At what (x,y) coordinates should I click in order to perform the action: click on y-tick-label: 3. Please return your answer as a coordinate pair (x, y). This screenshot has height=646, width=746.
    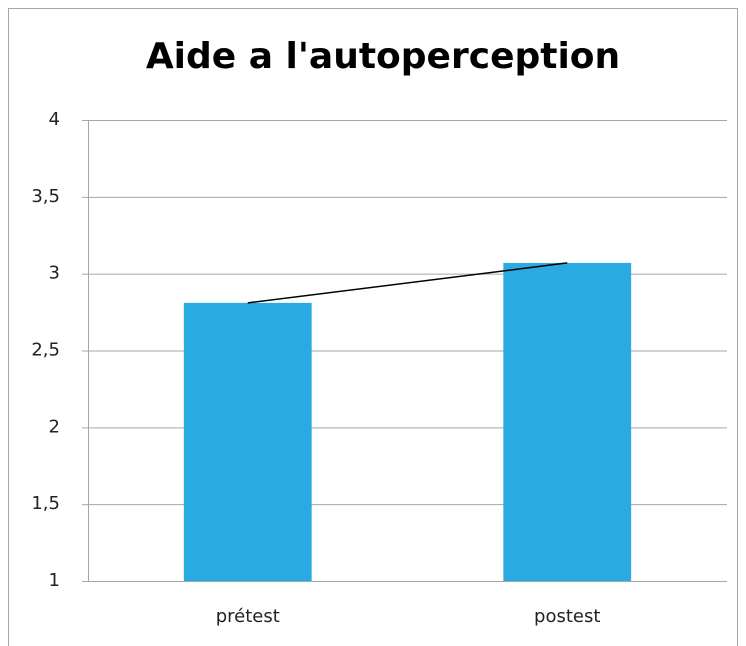
    Looking at the image, I should click on (54, 273).